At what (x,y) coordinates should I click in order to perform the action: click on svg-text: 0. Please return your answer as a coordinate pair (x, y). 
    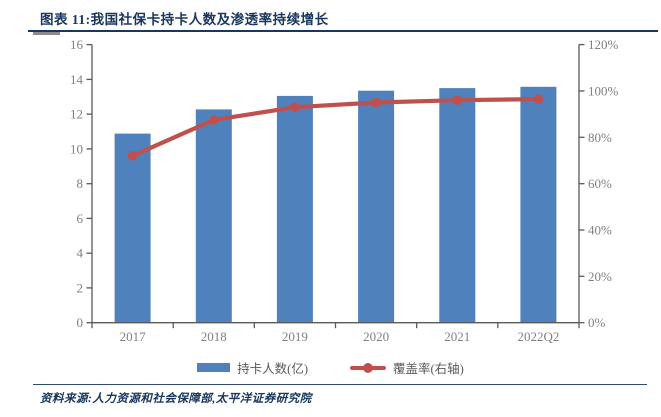
    Looking at the image, I should click on (80, 322).